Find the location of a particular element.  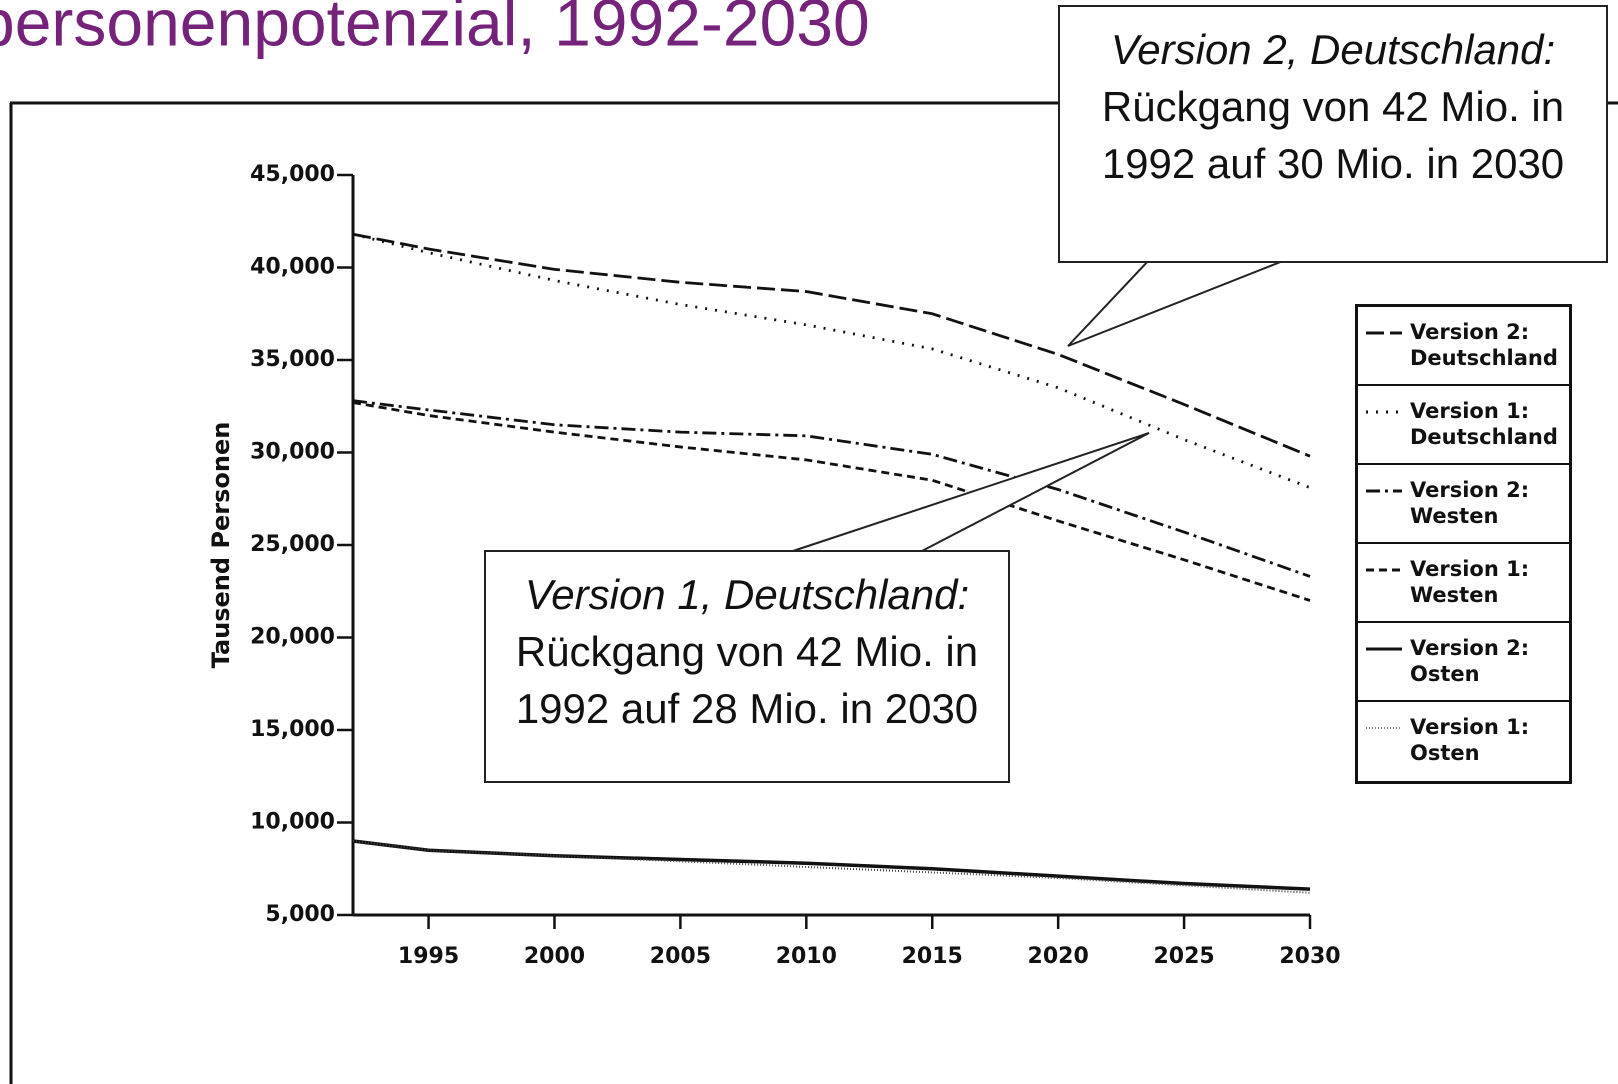

x-tick-label: 2025 is located at coordinates (1183, 956).